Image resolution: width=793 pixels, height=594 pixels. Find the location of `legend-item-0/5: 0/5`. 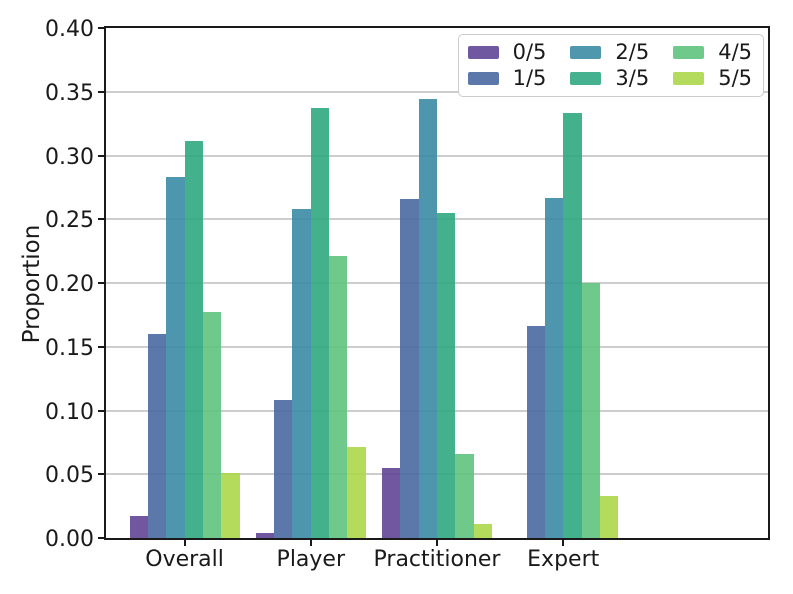

legend-item-0/5: 0/5 is located at coordinates (507, 52).